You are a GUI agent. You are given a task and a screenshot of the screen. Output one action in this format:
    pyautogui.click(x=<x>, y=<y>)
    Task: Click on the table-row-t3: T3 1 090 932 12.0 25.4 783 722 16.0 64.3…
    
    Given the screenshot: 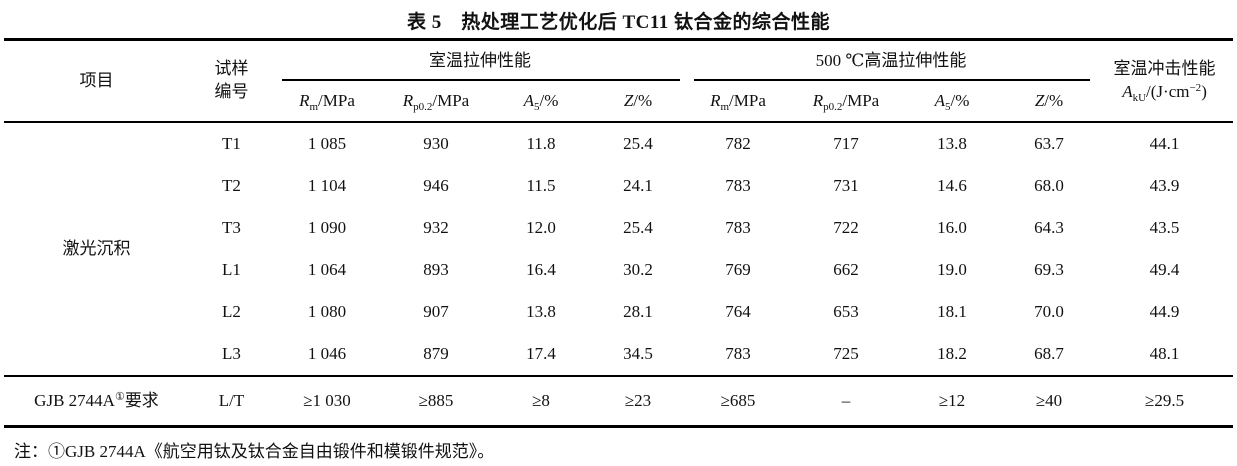 What is the action you would take?
    pyautogui.click(x=618, y=228)
    